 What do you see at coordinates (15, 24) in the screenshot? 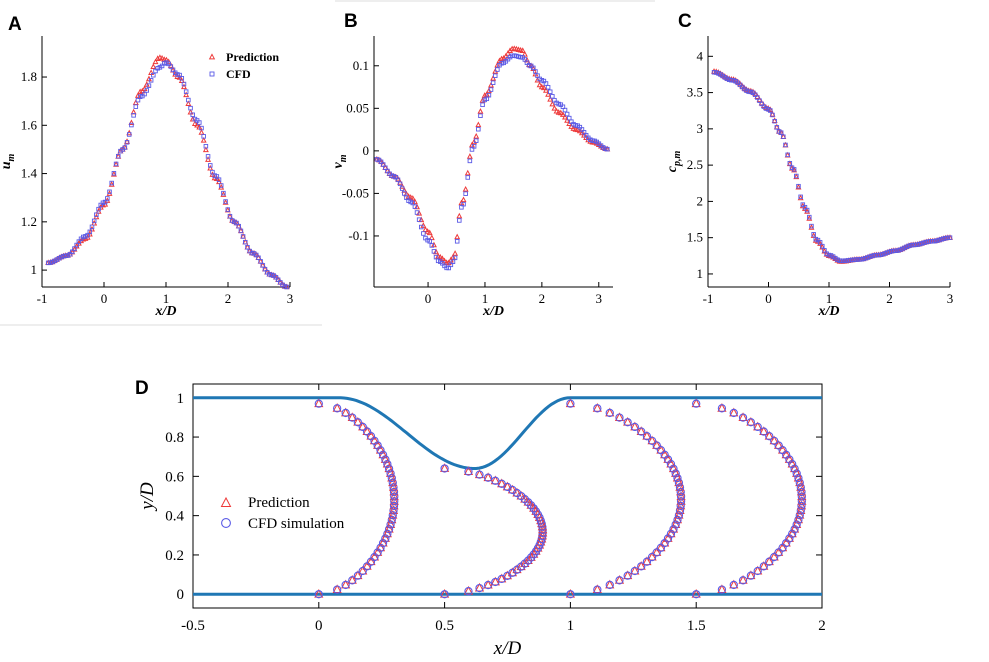
I see `panel-label-a: A` at bounding box center [15, 24].